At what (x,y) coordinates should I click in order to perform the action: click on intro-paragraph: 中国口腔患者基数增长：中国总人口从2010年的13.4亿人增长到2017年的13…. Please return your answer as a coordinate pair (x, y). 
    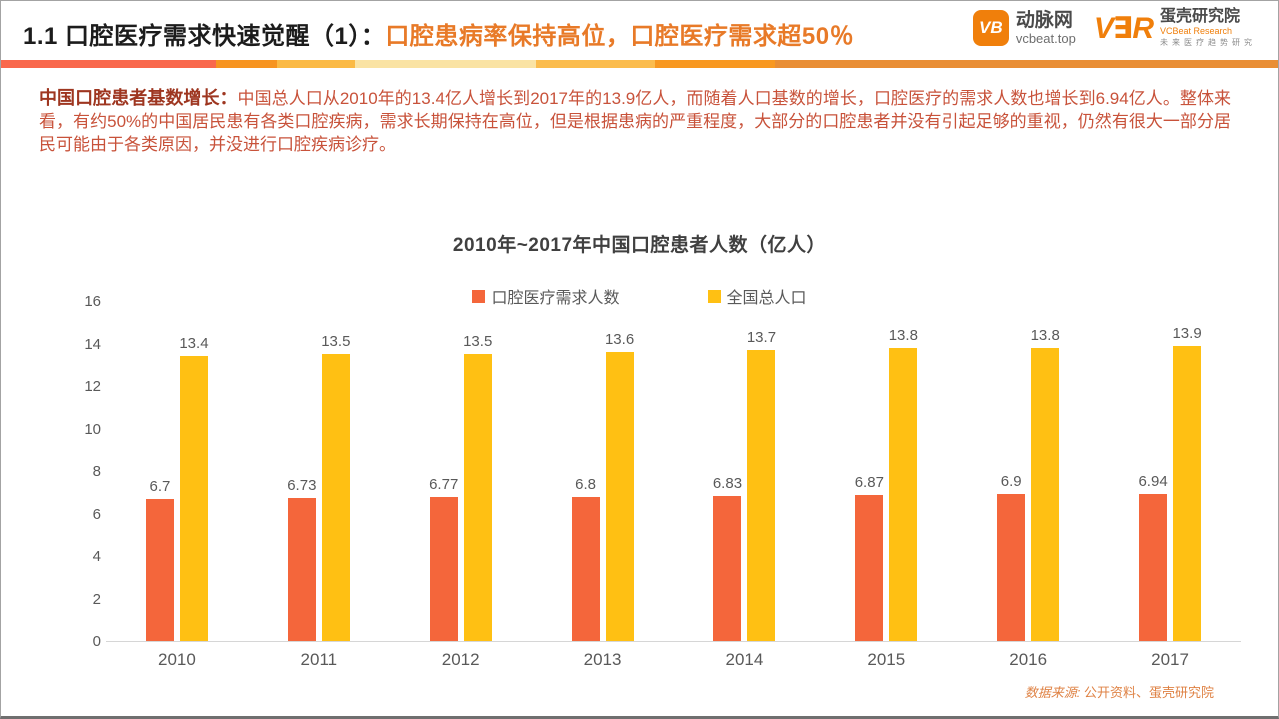
    Looking at the image, I should click on (635, 121).